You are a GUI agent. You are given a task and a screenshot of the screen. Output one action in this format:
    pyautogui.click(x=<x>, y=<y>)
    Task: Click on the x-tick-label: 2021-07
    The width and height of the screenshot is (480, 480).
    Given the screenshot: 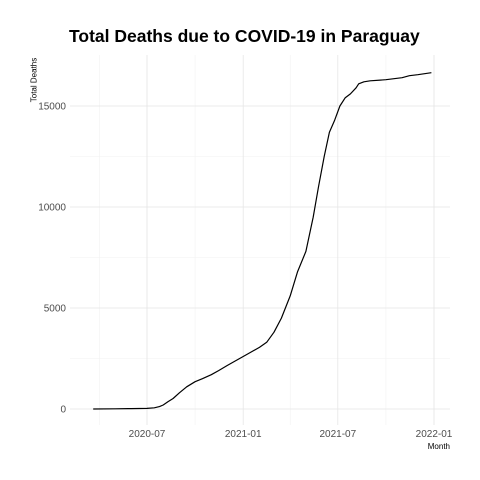 What is the action you would take?
    pyautogui.click(x=337, y=434)
    